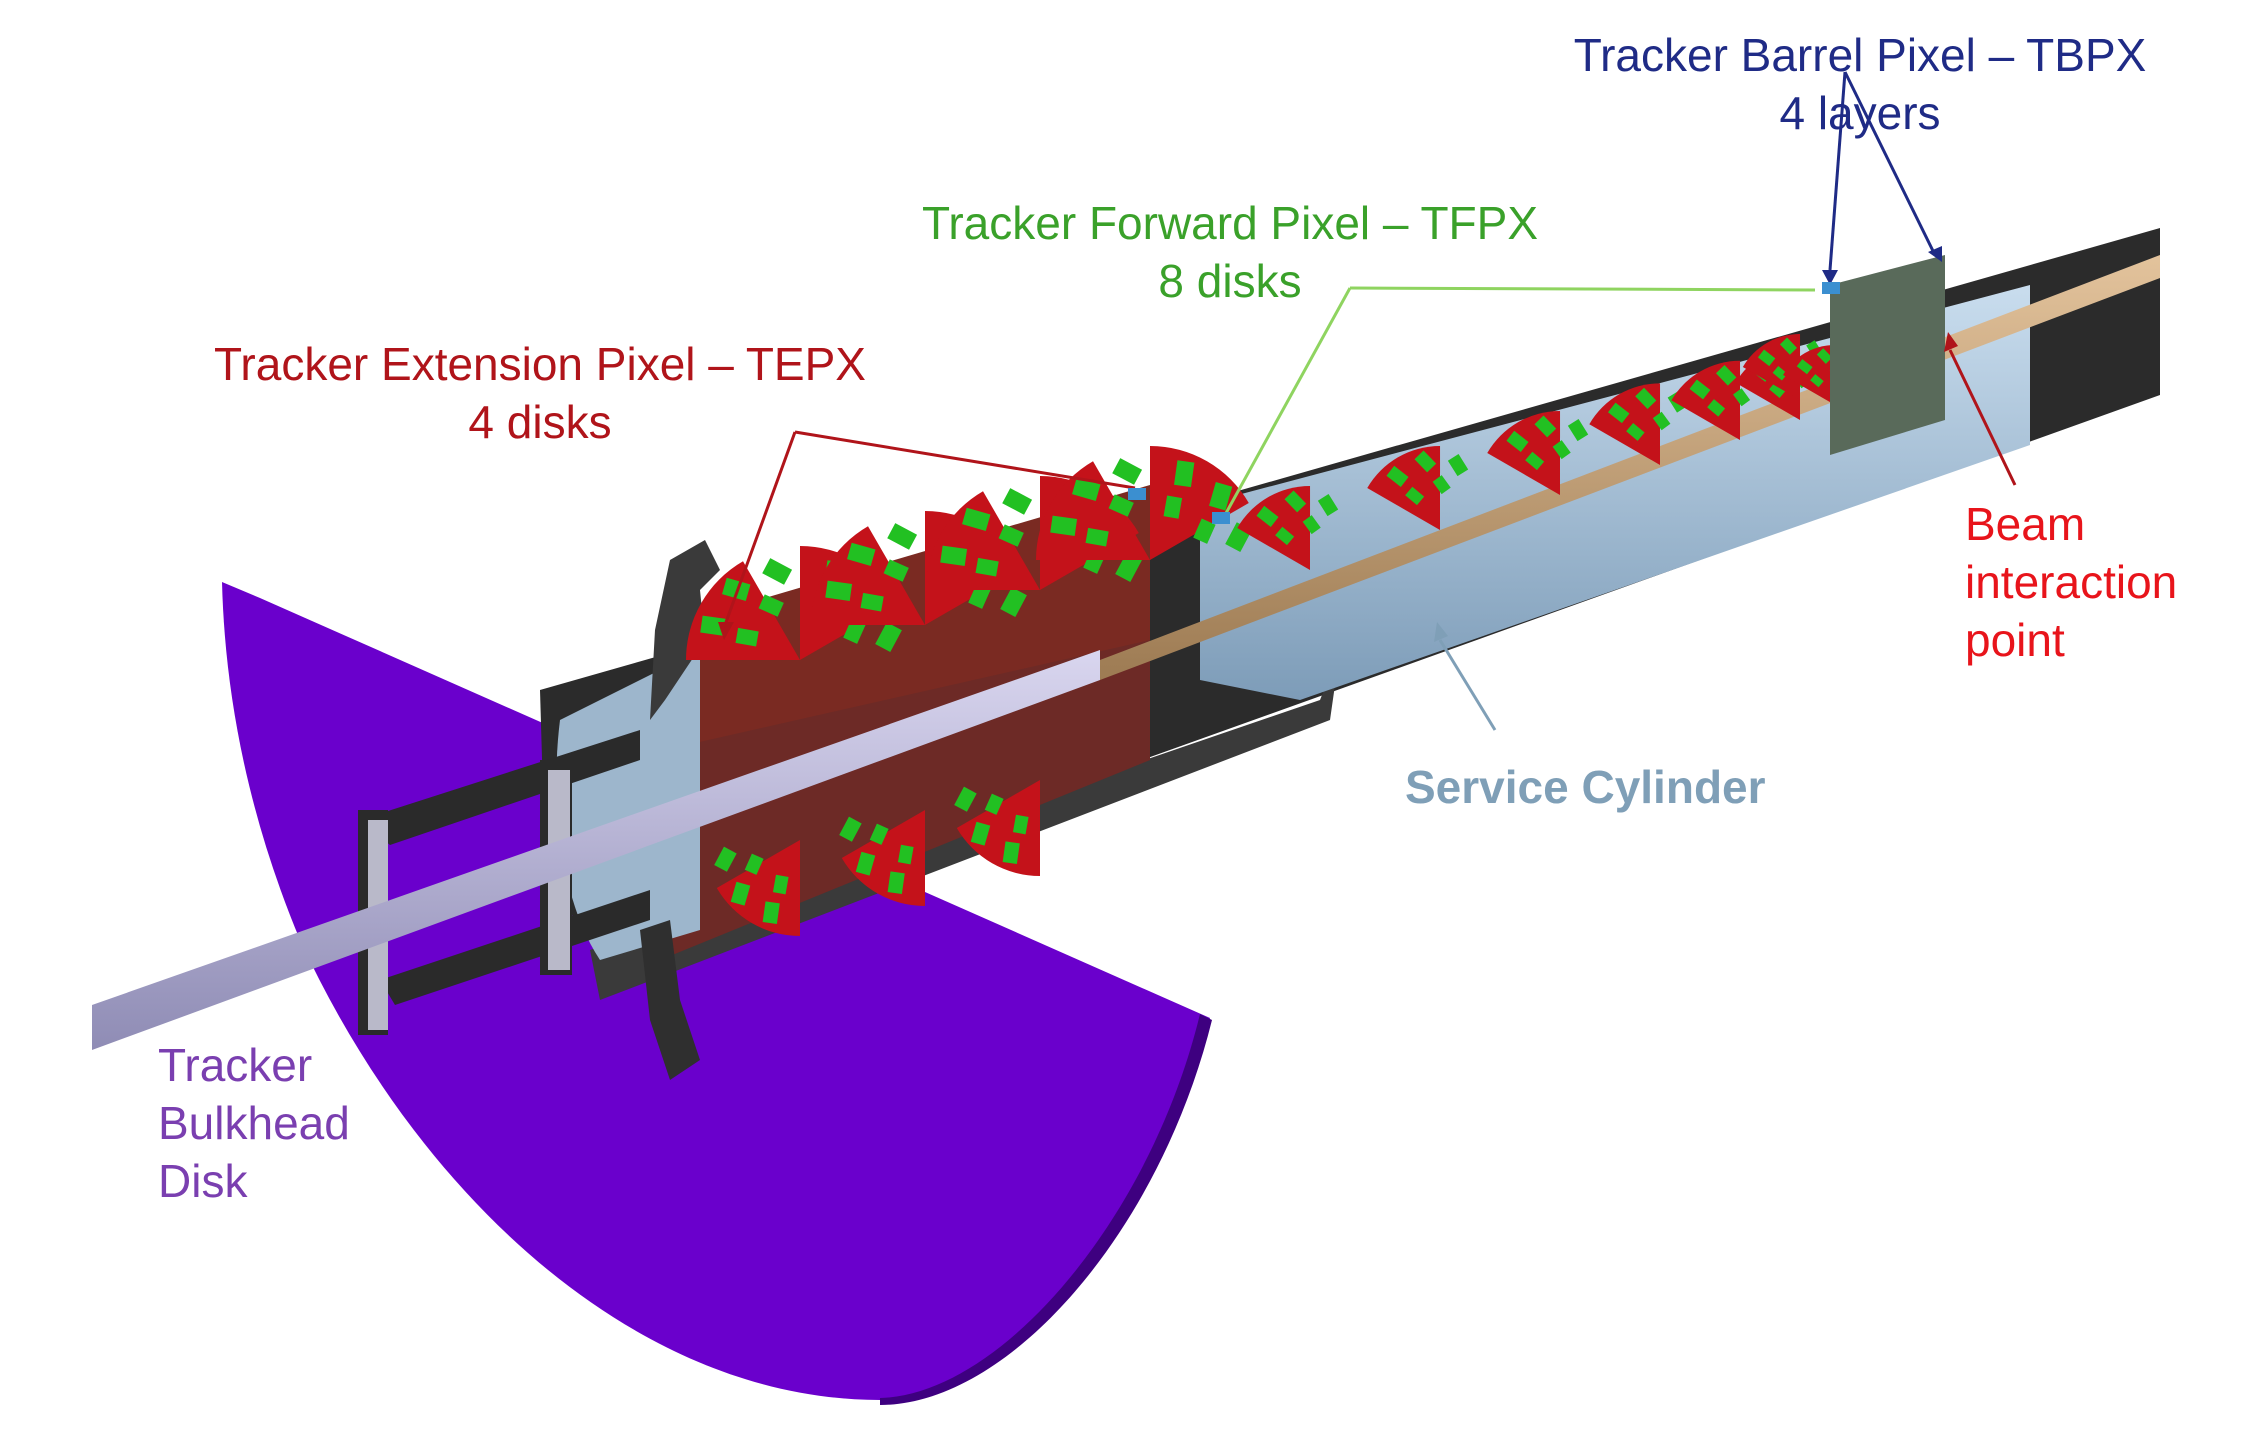 This screenshot has height=1439, width=2259. What do you see at coordinates (1837, 171) in the screenshot?
I see `tbpx-arrow-left` at bounding box center [1837, 171].